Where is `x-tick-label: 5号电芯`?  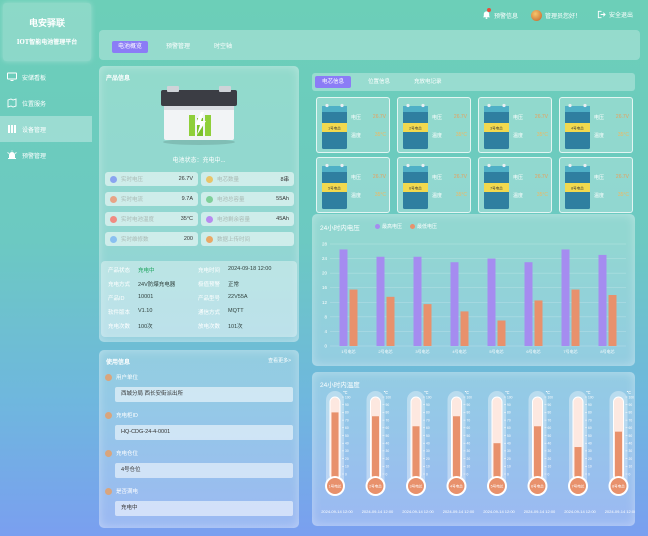 x-tick-label: 5号电芯 is located at coordinates (496, 351).